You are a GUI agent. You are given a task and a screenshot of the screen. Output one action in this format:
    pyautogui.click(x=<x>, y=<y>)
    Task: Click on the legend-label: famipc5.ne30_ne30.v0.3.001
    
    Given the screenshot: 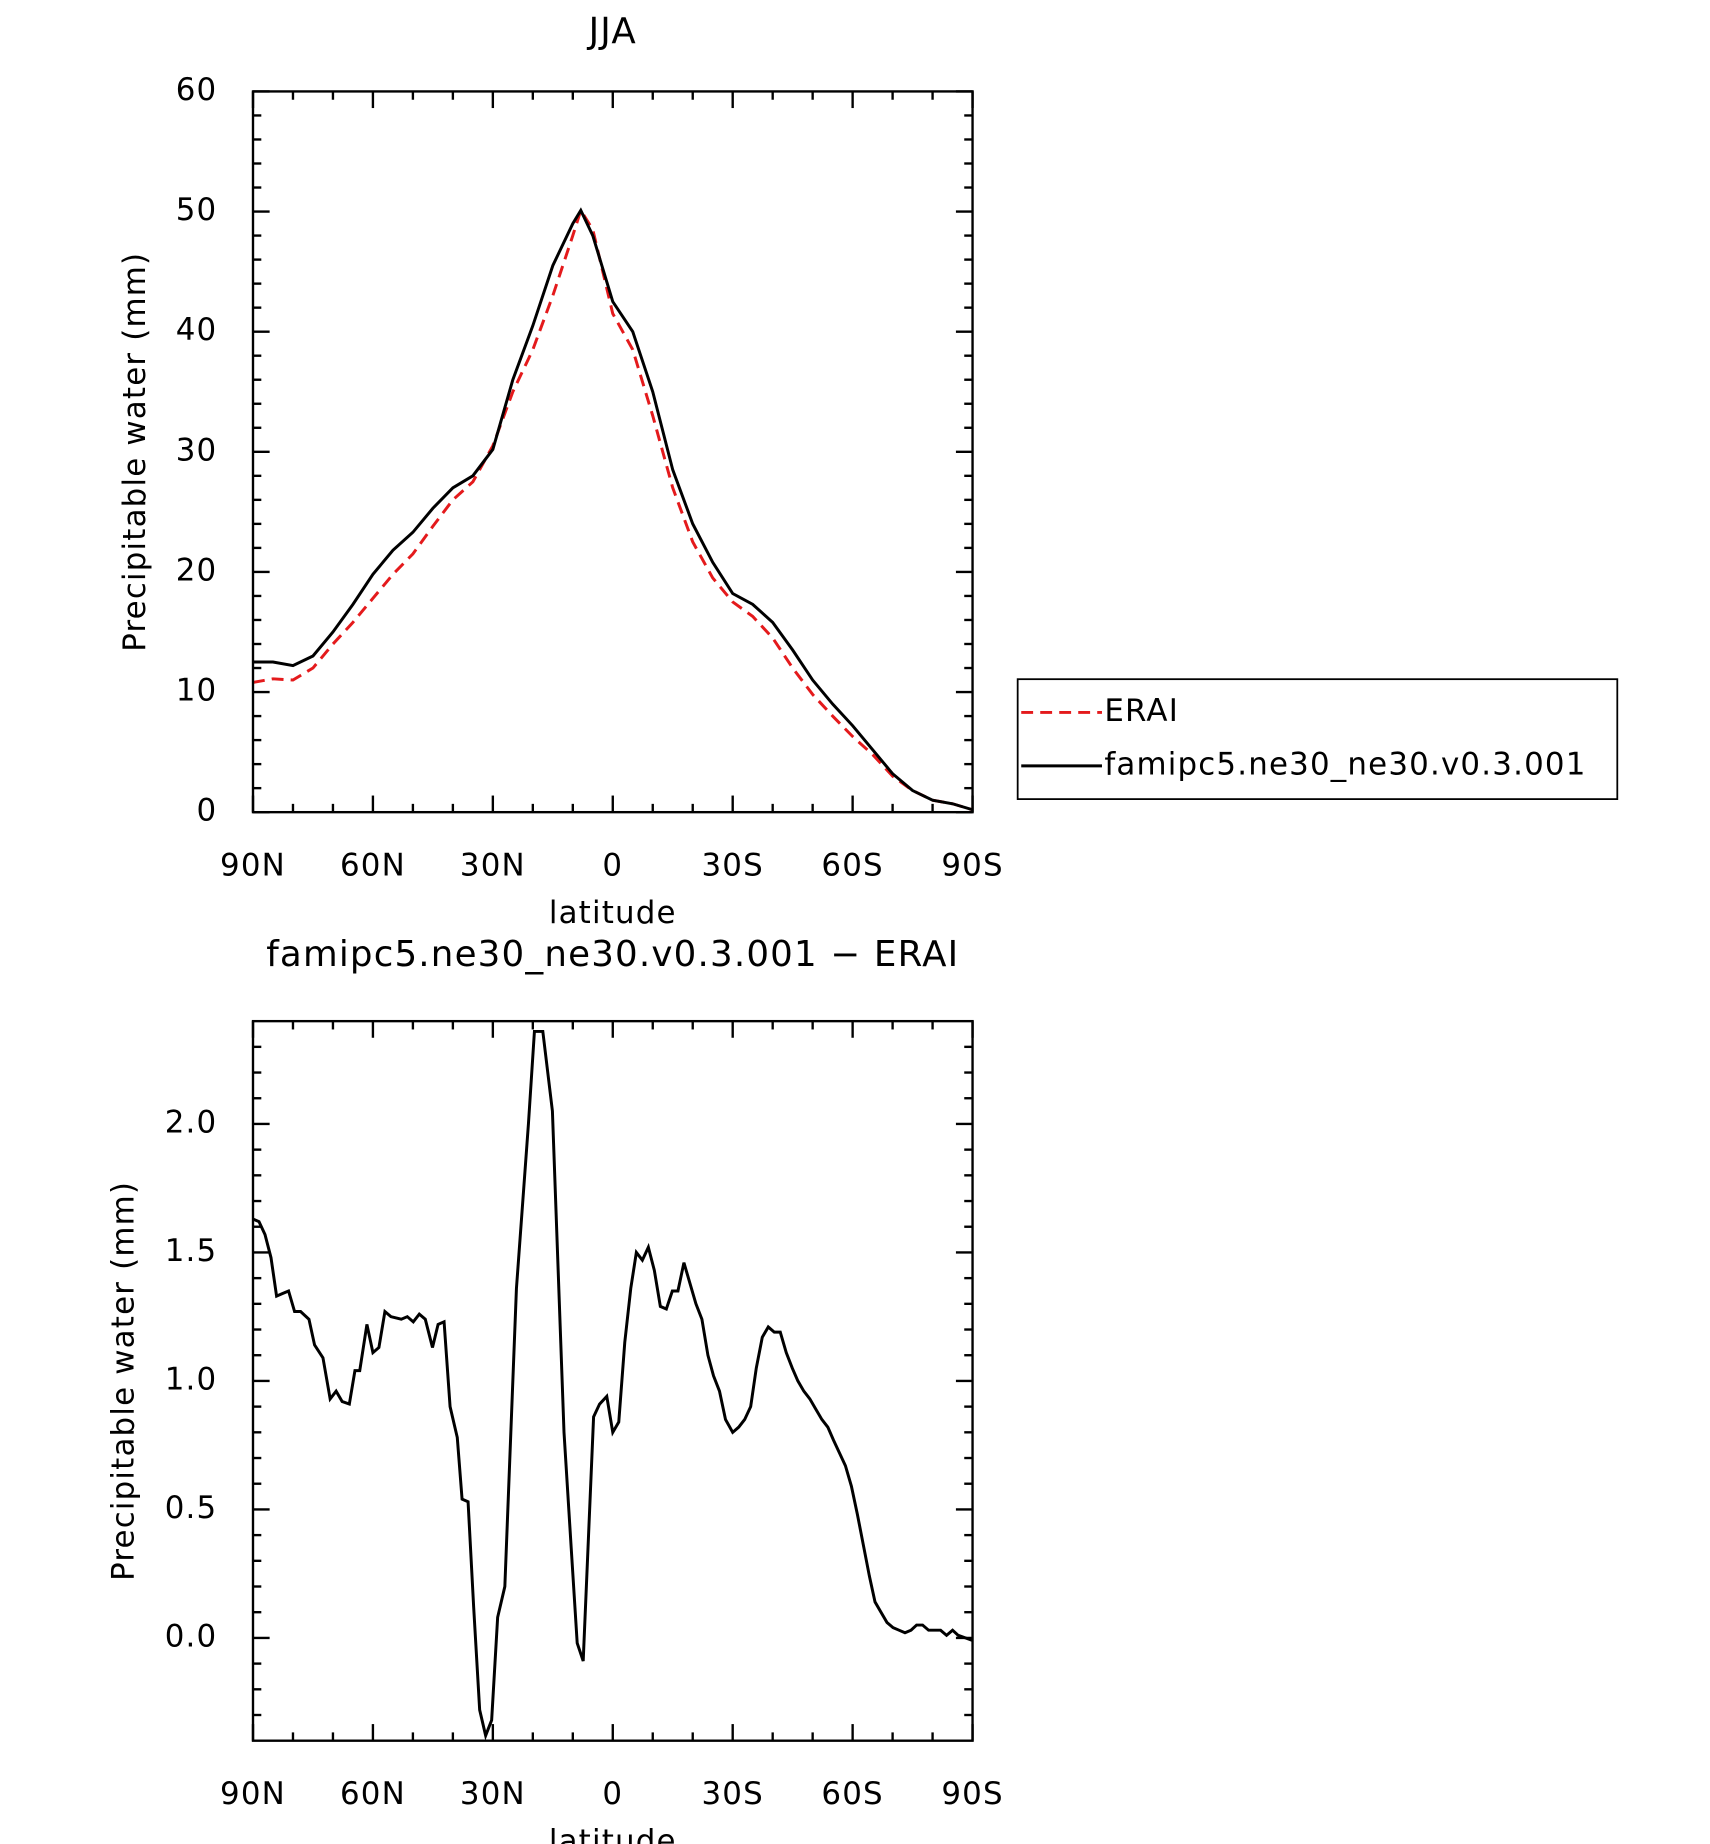 What is the action you would take?
    pyautogui.click(x=1345, y=764)
    